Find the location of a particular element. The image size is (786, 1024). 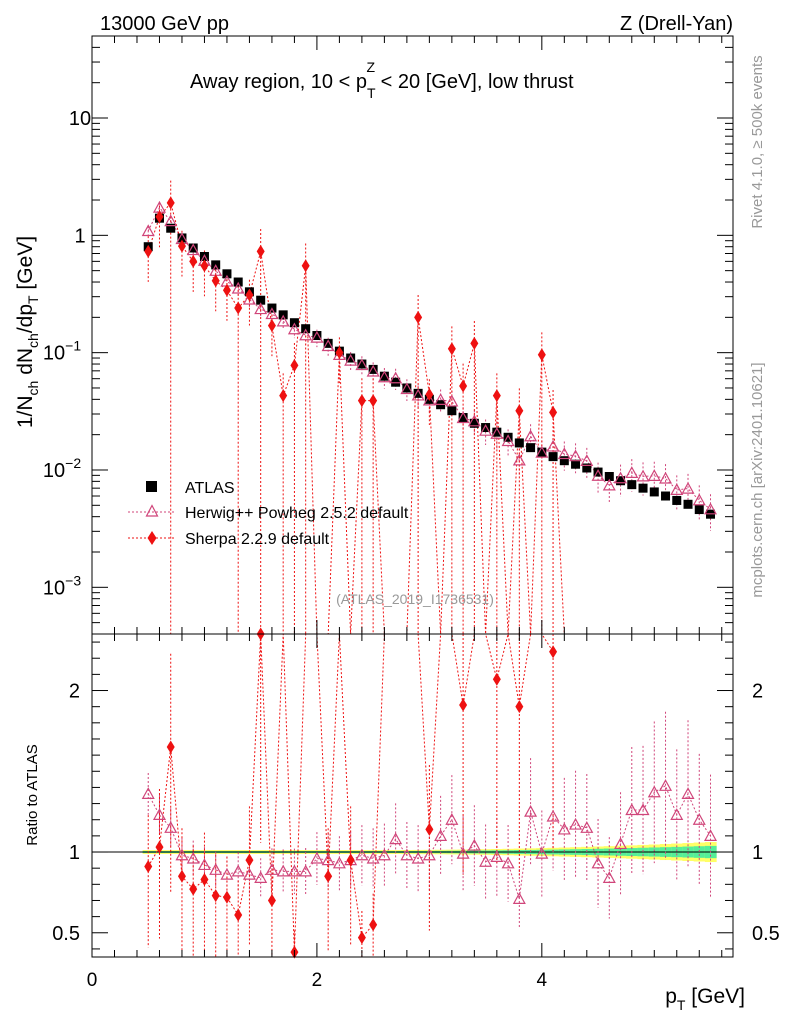

x-tick-label-0: 0 is located at coordinates (92, 980).